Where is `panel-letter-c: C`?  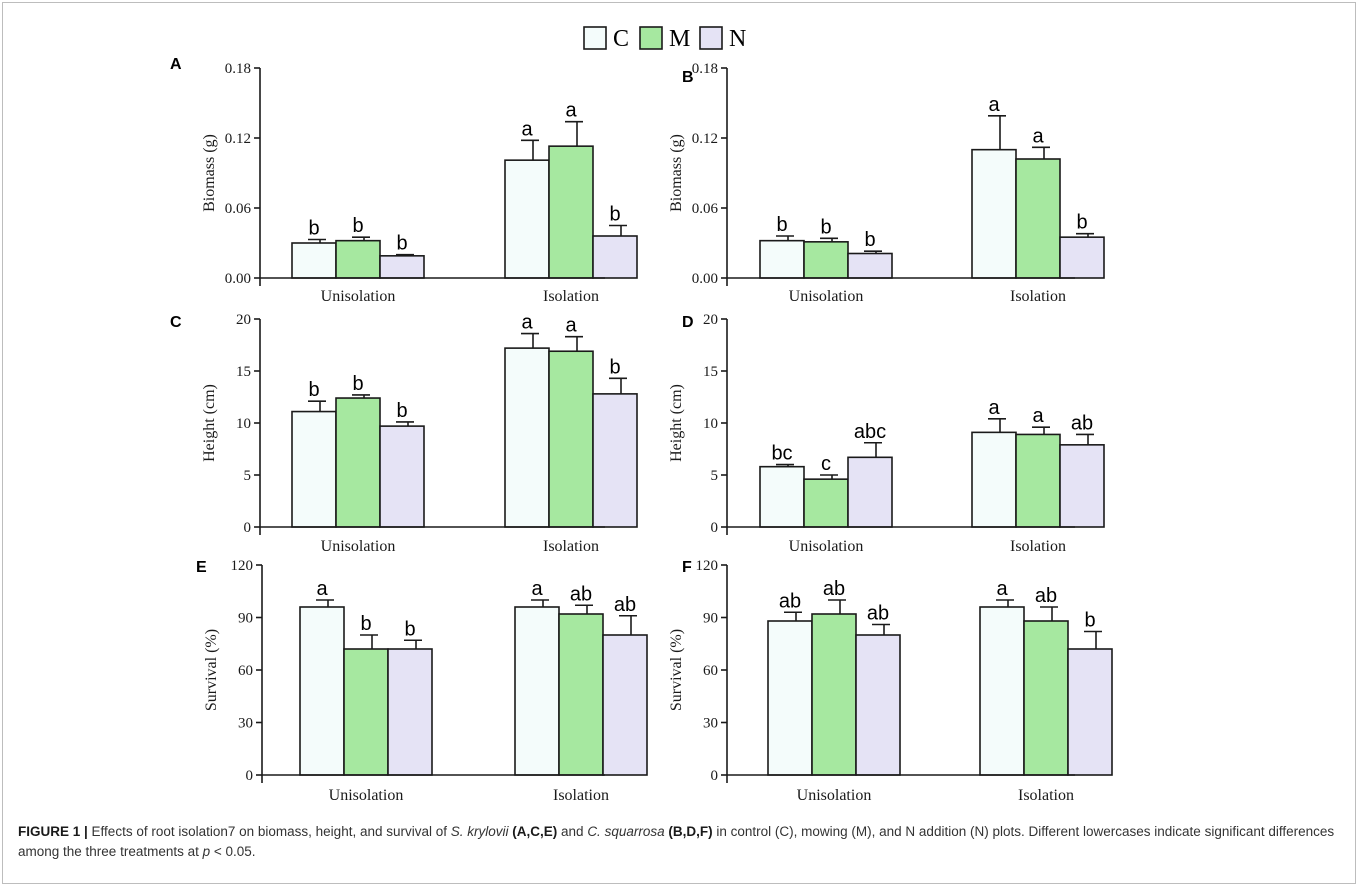
panel-letter-c: C is located at coordinates (176, 322).